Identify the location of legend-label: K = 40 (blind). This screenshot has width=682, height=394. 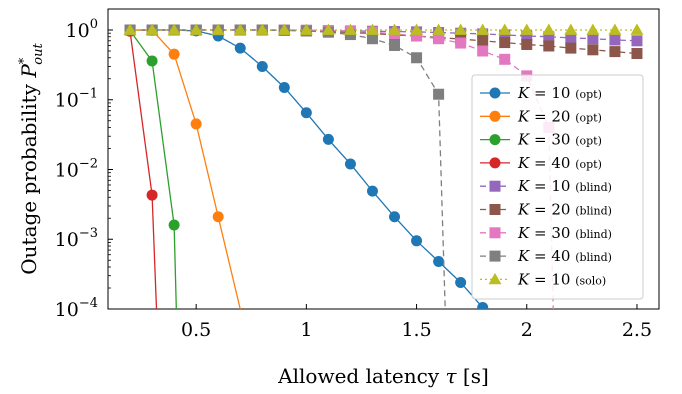
(564, 256).